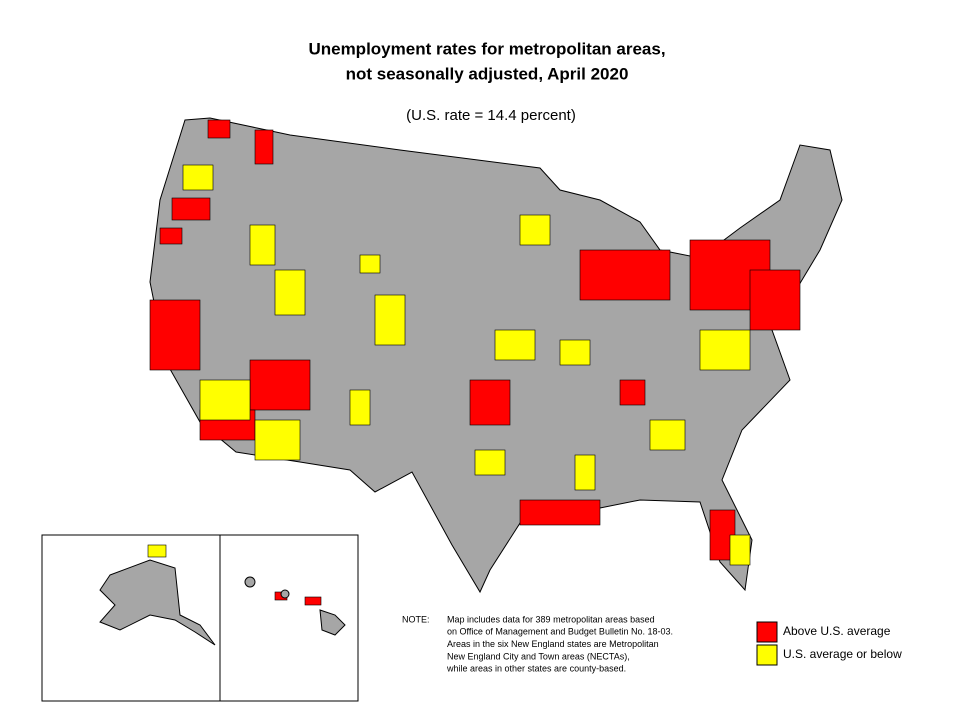 This screenshot has height=720, width=960. I want to click on title-line: not seasonally adjusted, April 2020, so click(487, 73).